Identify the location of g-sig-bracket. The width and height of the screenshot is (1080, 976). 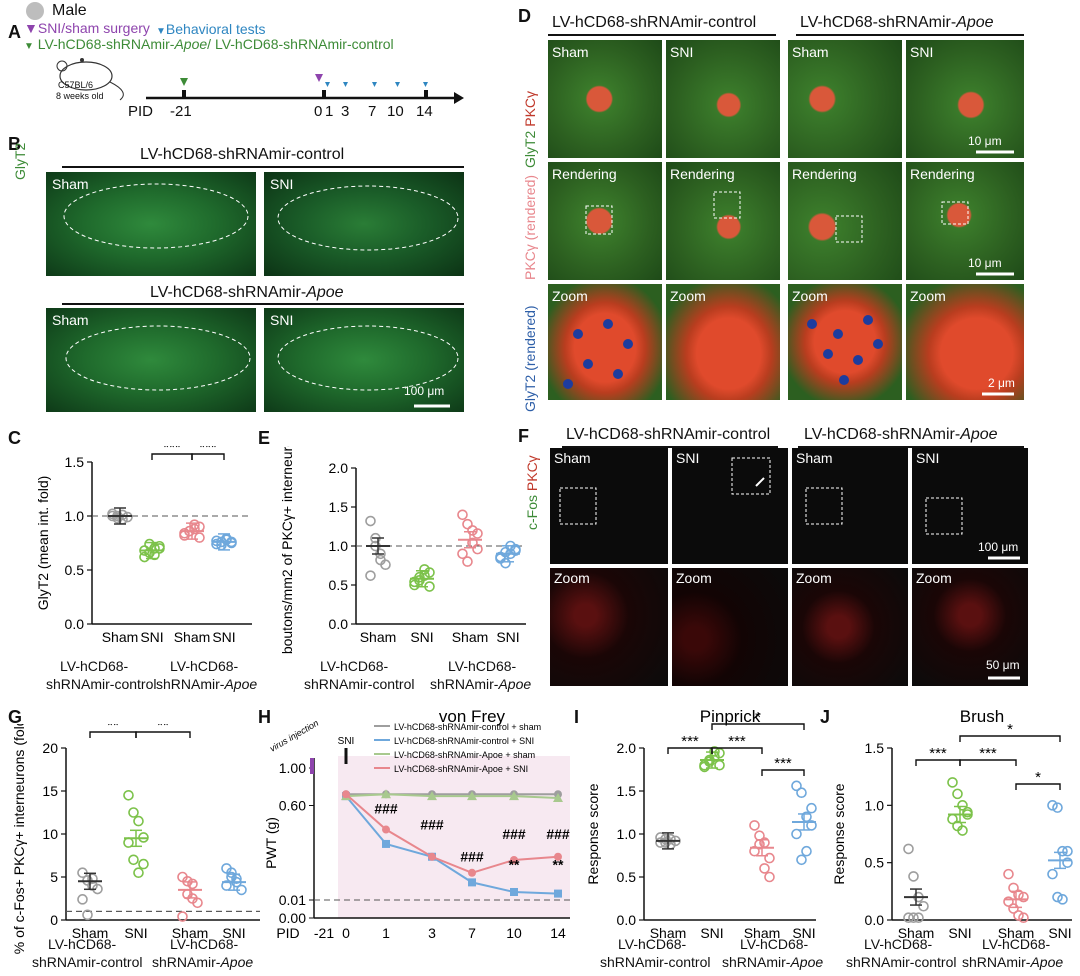
(163, 734).